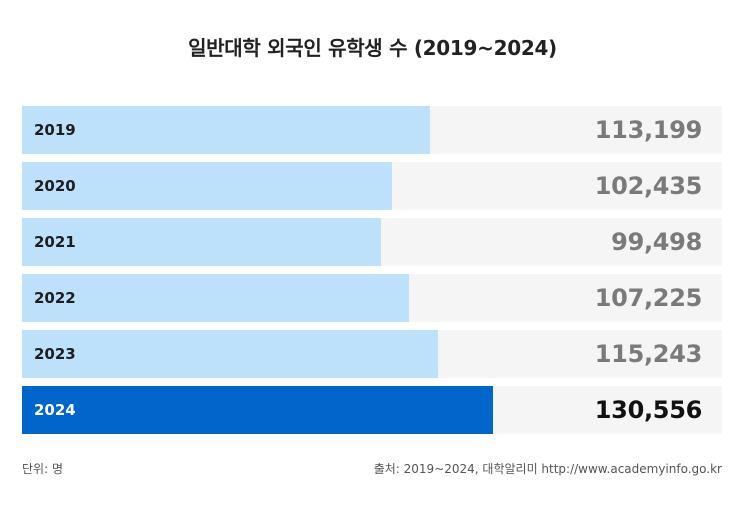  What do you see at coordinates (656, 242) in the screenshot?
I see `value-label: 99,498` at bounding box center [656, 242].